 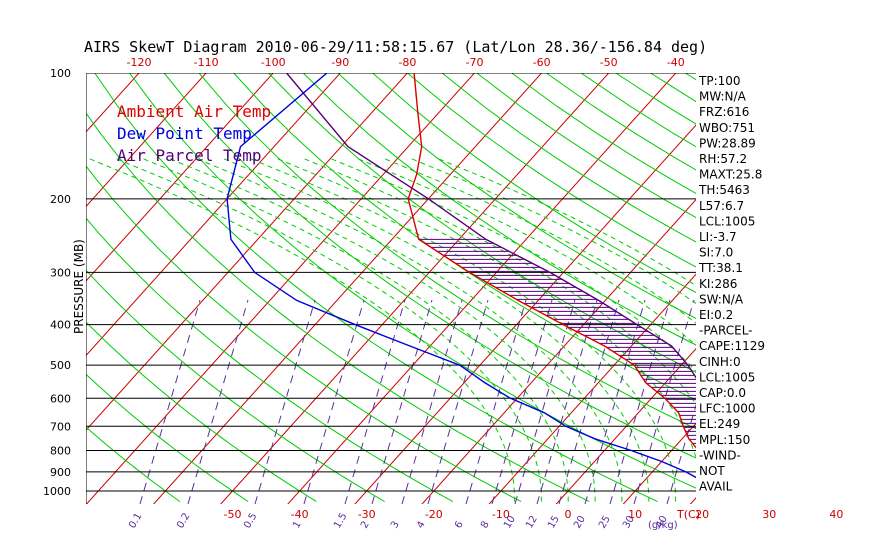 What do you see at coordinates (688, 514) in the screenshot?
I see `temperature-unit-label: T(C)` at bounding box center [688, 514].